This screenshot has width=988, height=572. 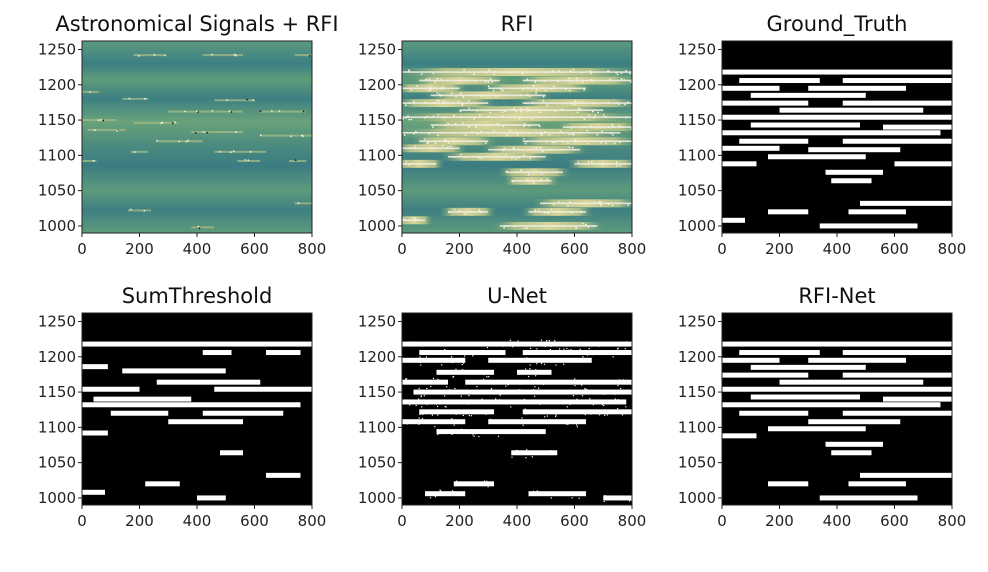 What do you see at coordinates (377, 498) in the screenshot?
I see `y-tick-label: 1000` at bounding box center [377, 498].